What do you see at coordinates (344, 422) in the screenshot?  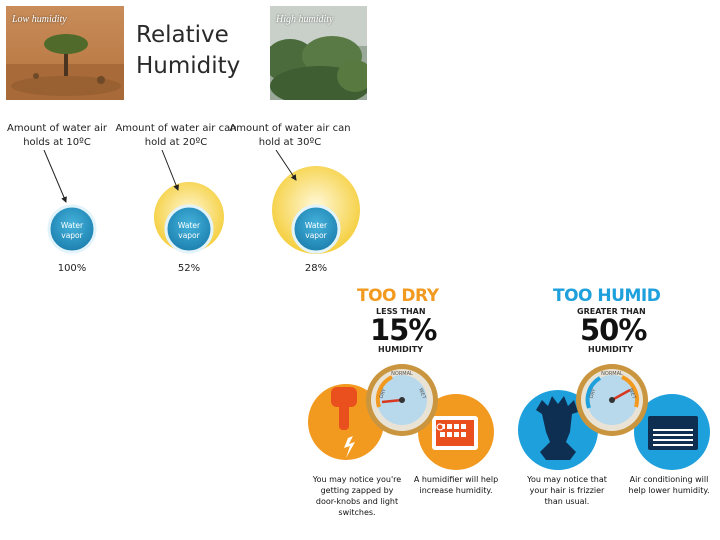 I see `pointing-hand-icon` at bounding box center [344, 422].